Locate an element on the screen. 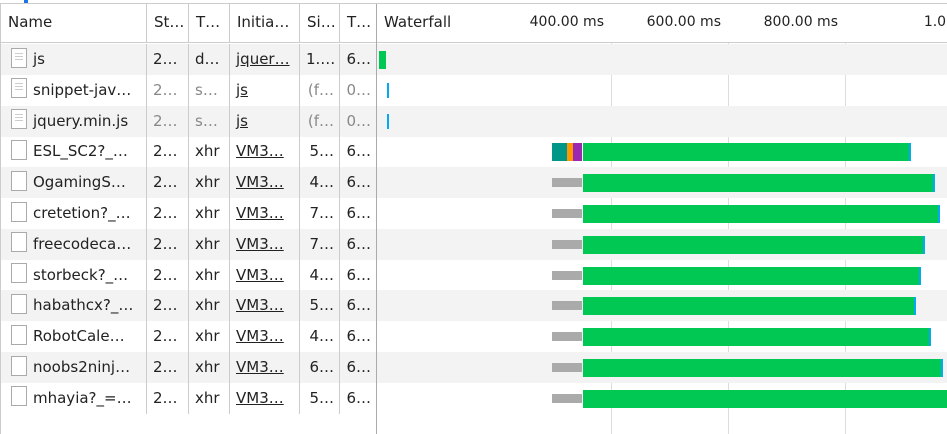 The width and height of the screenshot is (947, 434). cell-name: jquery.min.js is located at coordinates (74, 121).